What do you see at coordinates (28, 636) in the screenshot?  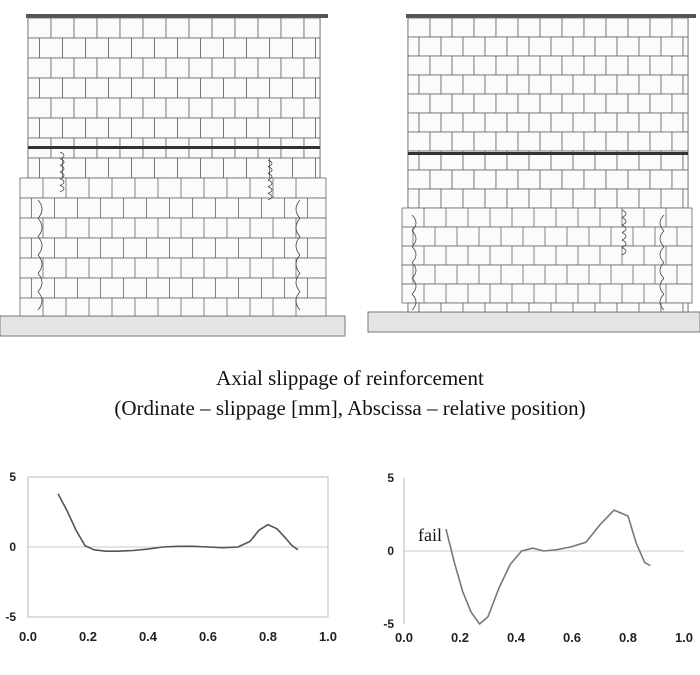 I see `x-tick-label: 0.0` at bounding box center [28, 636].